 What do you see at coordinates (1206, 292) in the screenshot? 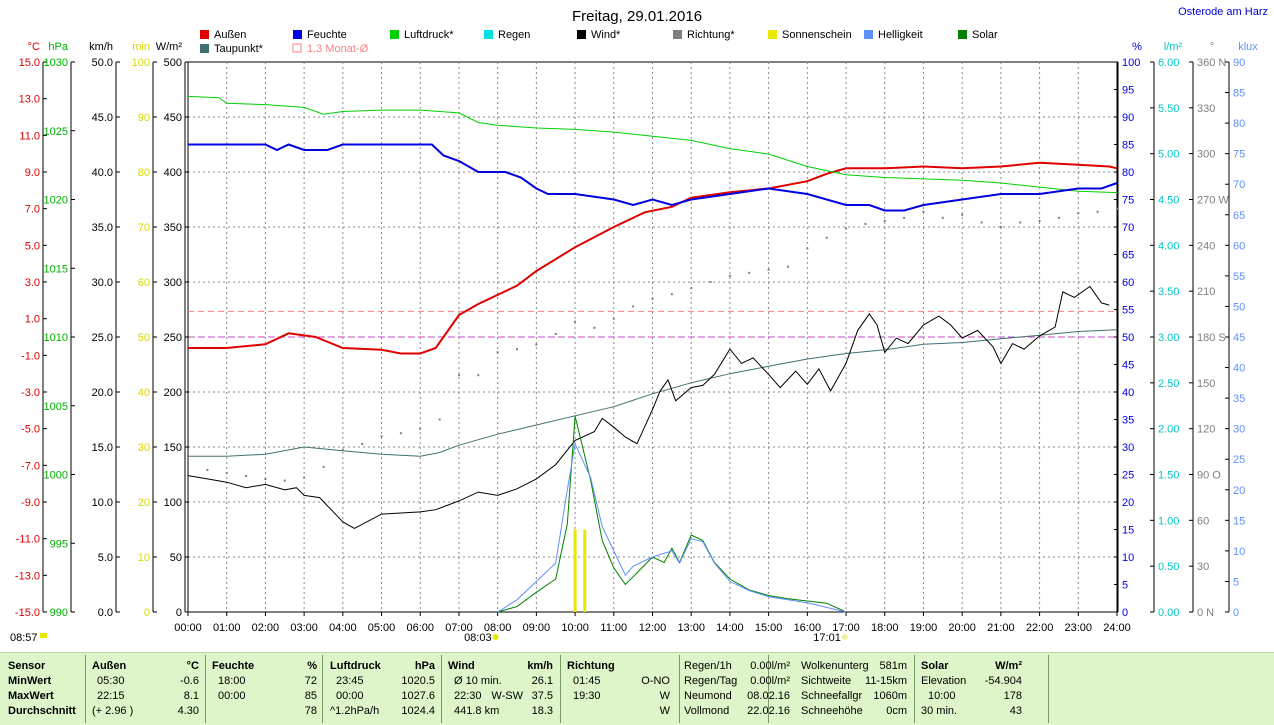
I see `axis-tick-label: 210` at bounding box center [1206, 292].